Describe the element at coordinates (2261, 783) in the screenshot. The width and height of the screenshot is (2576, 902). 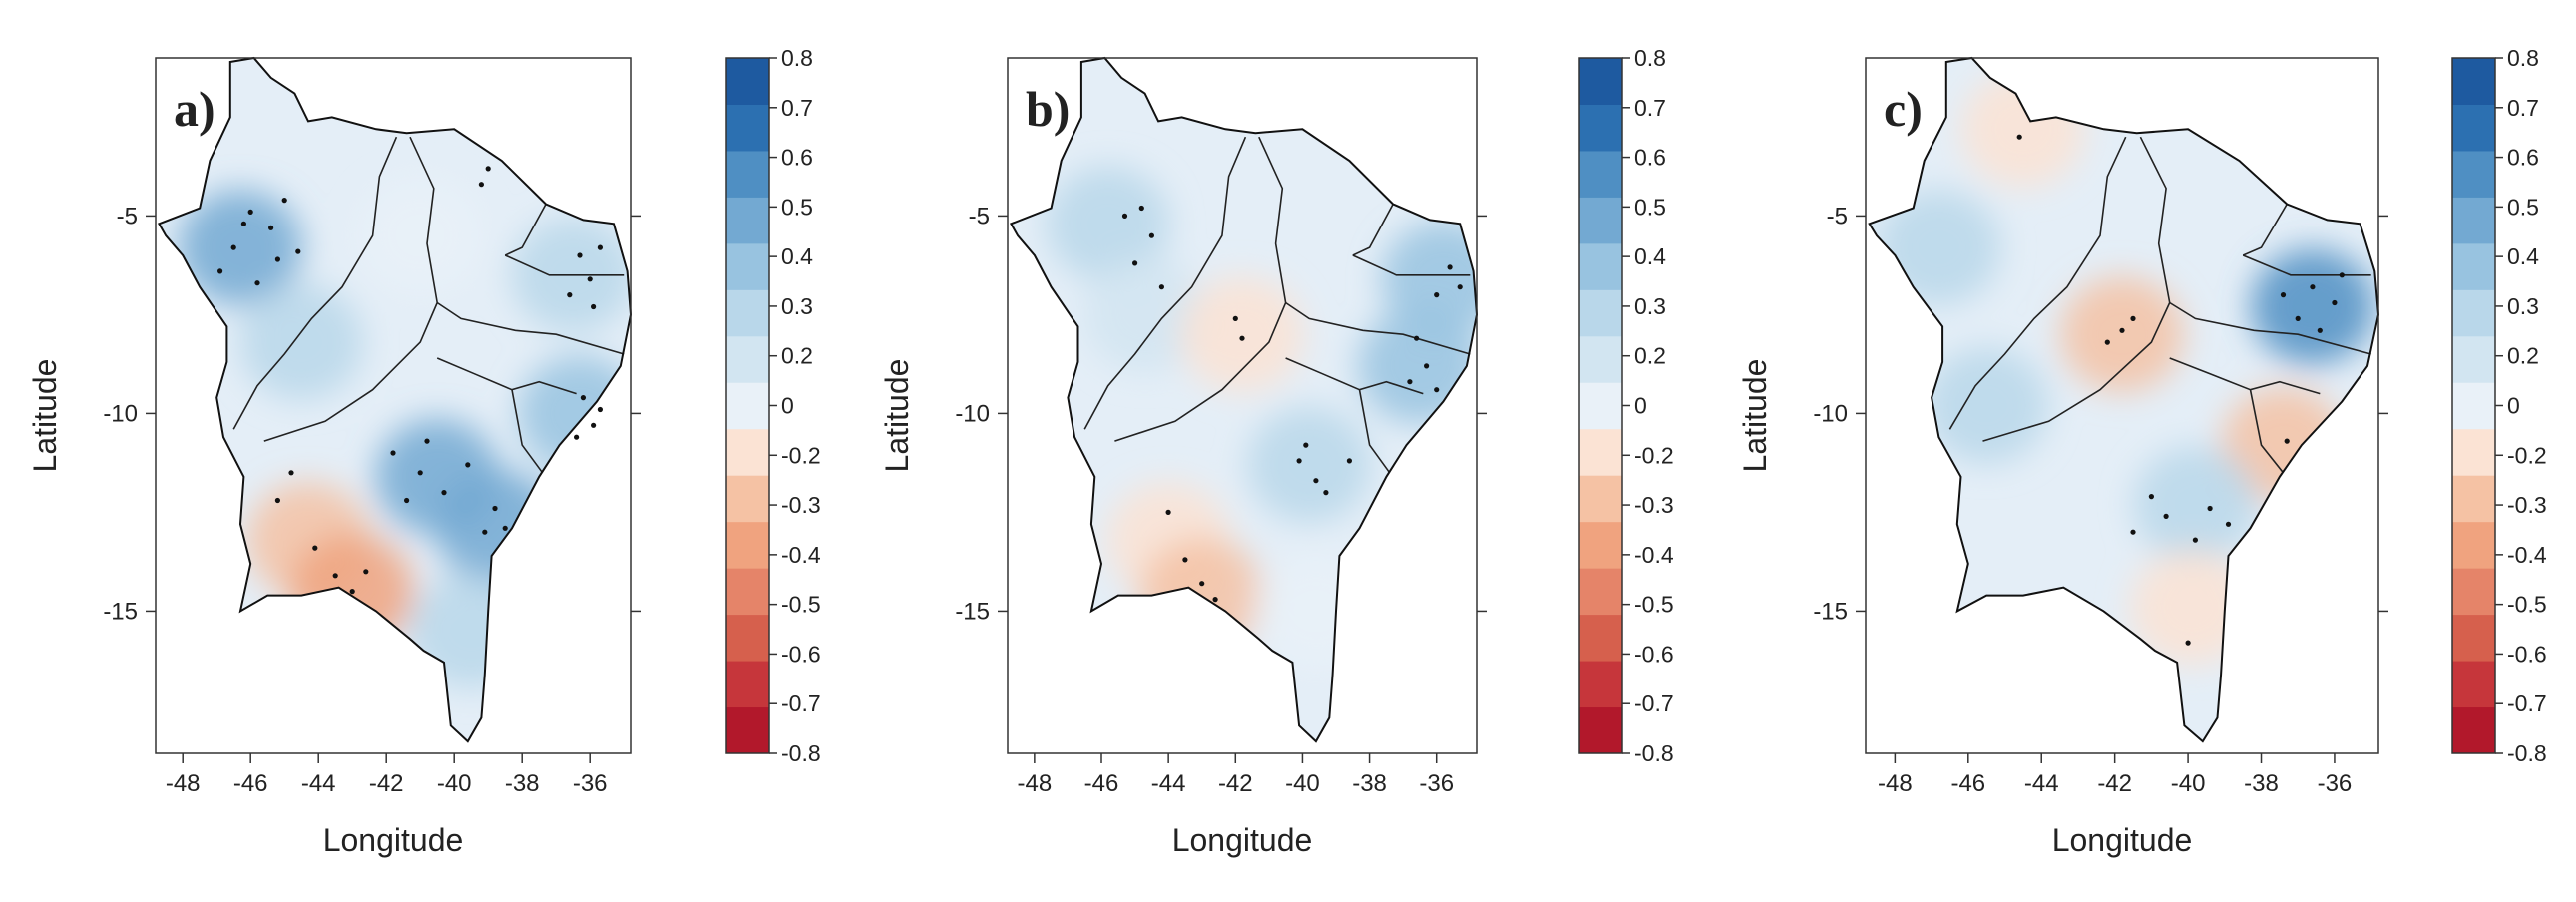
I see `x-tick-label: -38` at that location.